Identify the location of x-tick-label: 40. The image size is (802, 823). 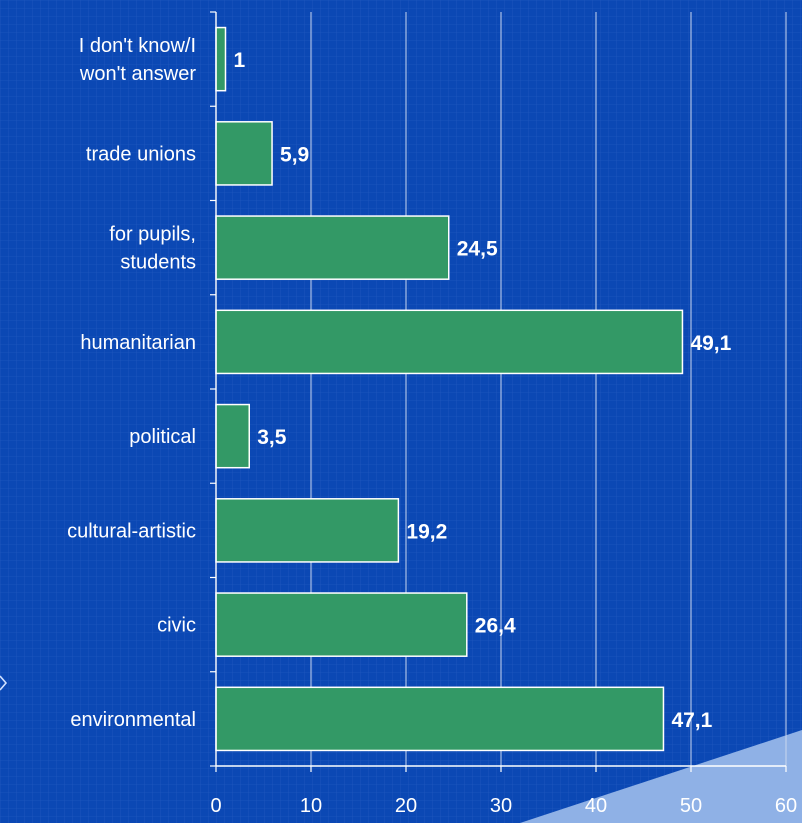
(596, 806).